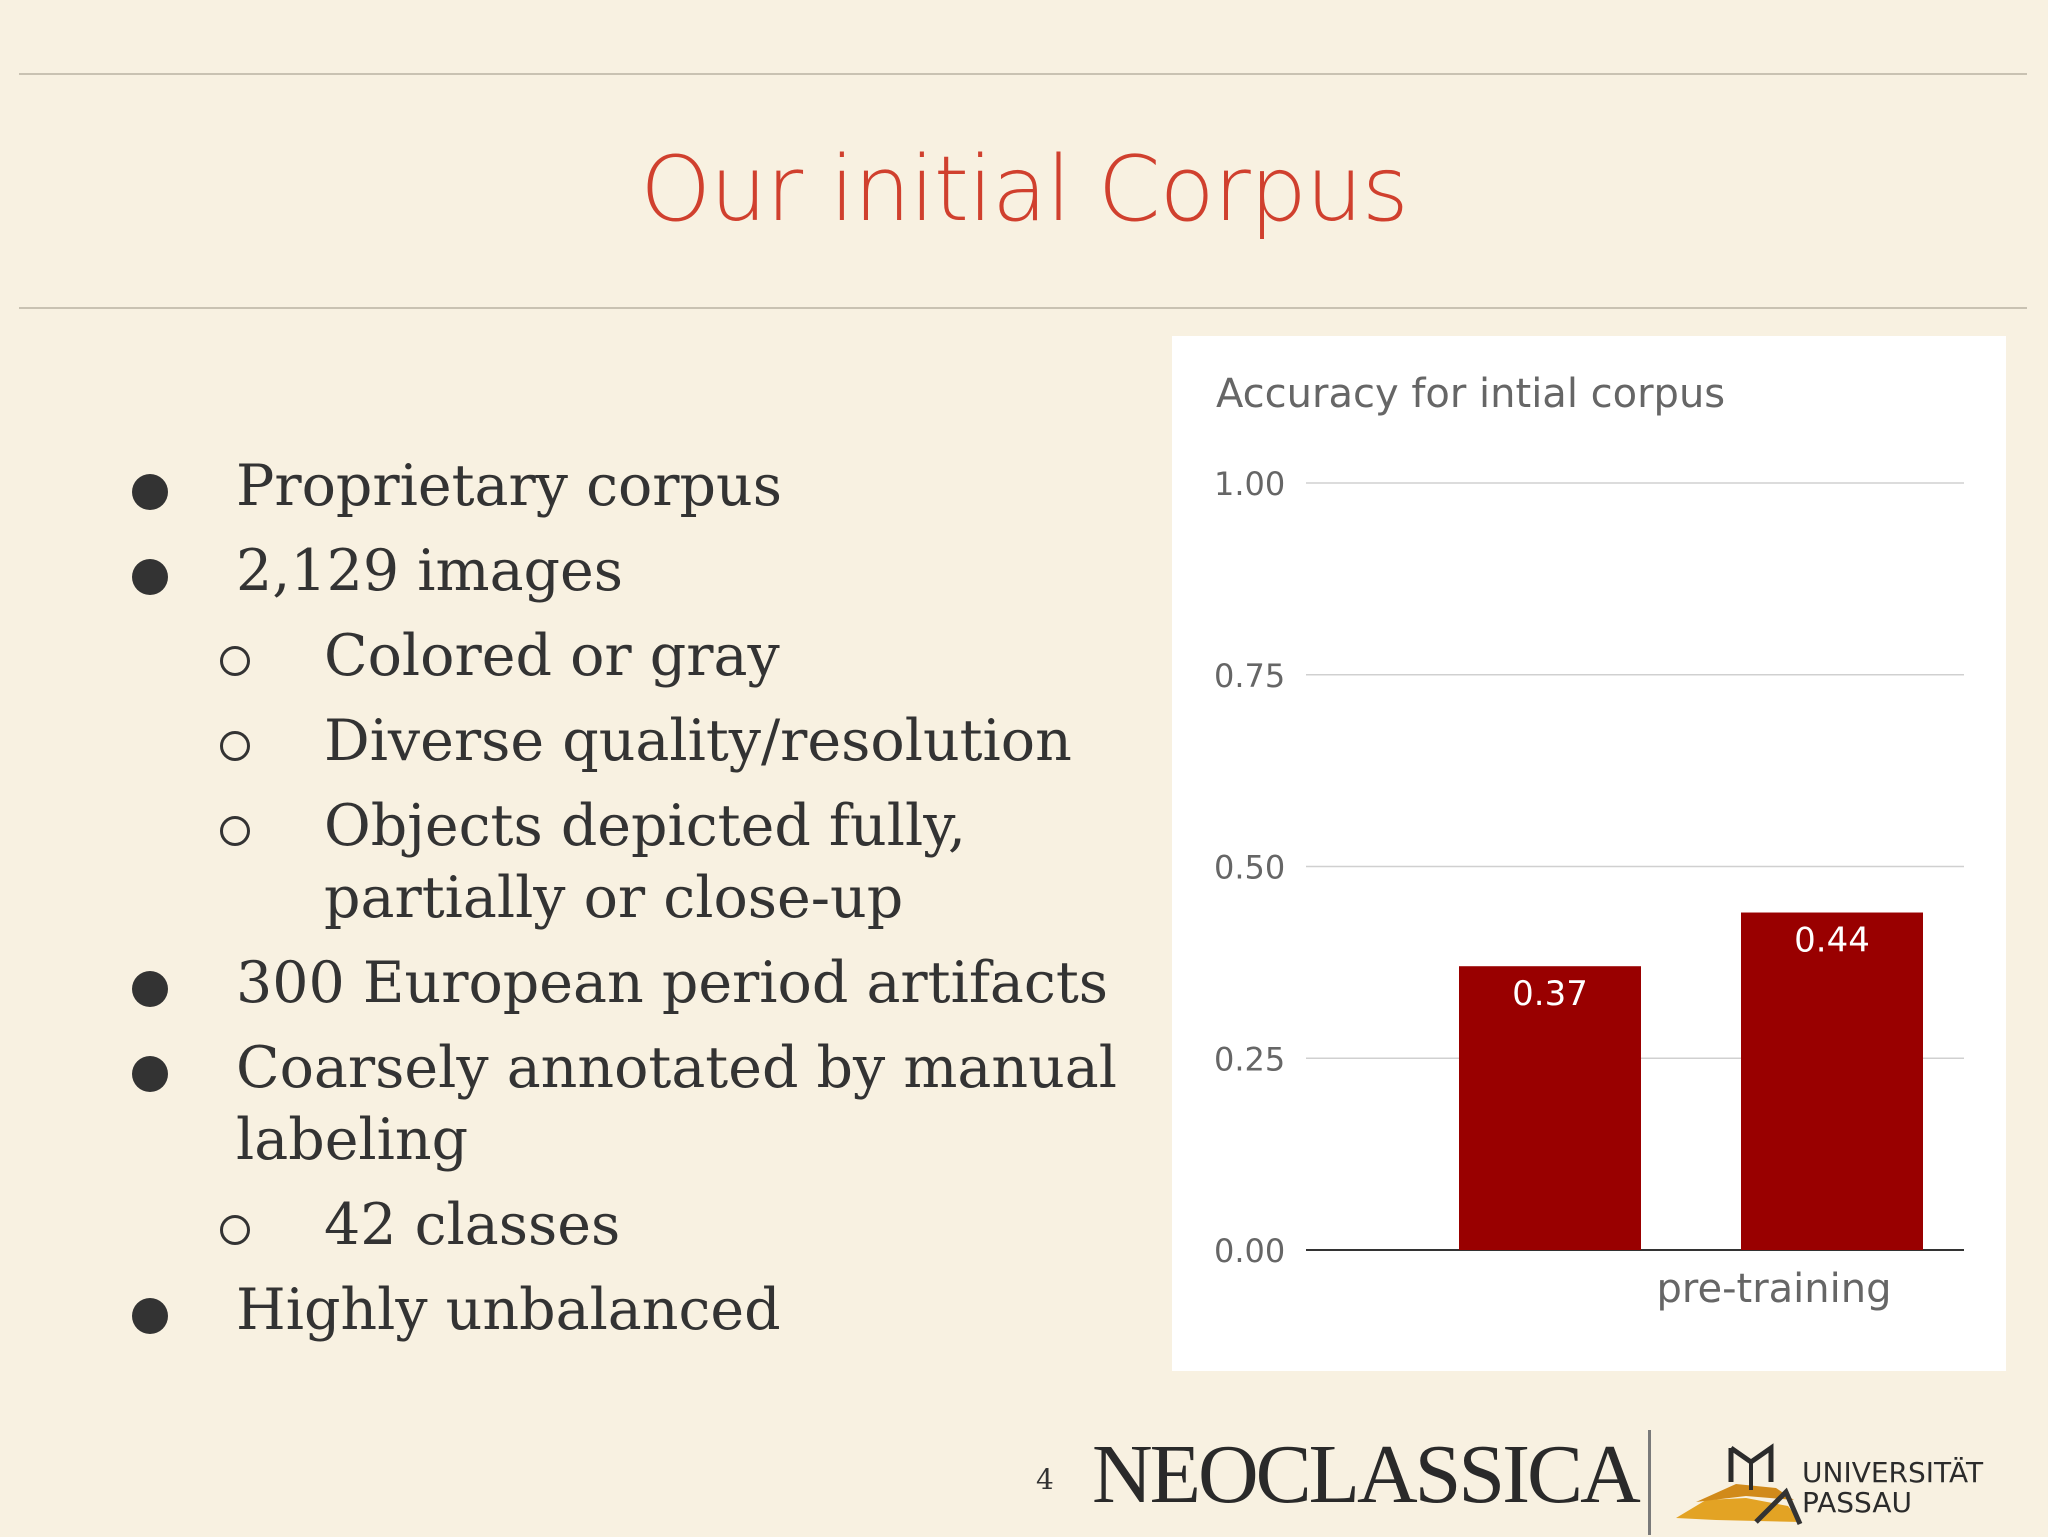  What do you see at coordinates (1024, 189) in the screenshot?
I see `slide-title: Our initial Corpus` at bounding box center [1024, 189].